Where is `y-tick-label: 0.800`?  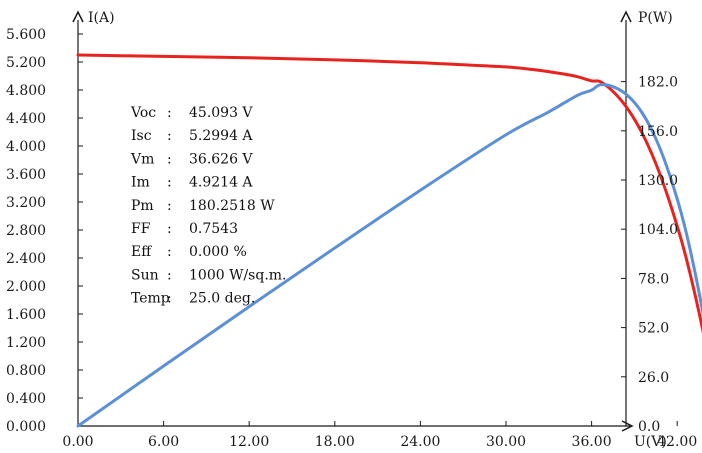 y-tick-label: 0.800 is located at coordinates (26, 371).